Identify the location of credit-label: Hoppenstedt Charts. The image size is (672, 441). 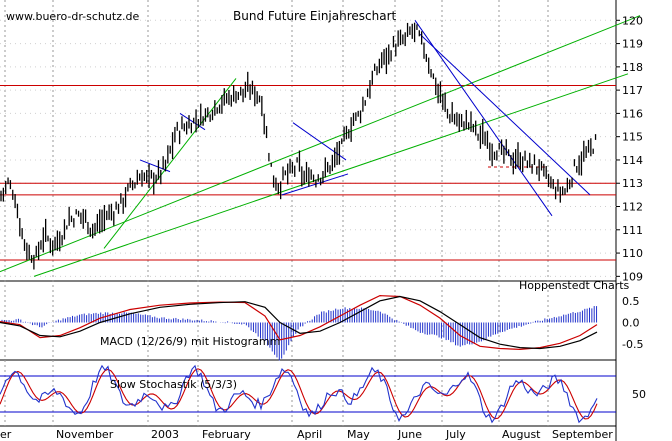
(574, 285).